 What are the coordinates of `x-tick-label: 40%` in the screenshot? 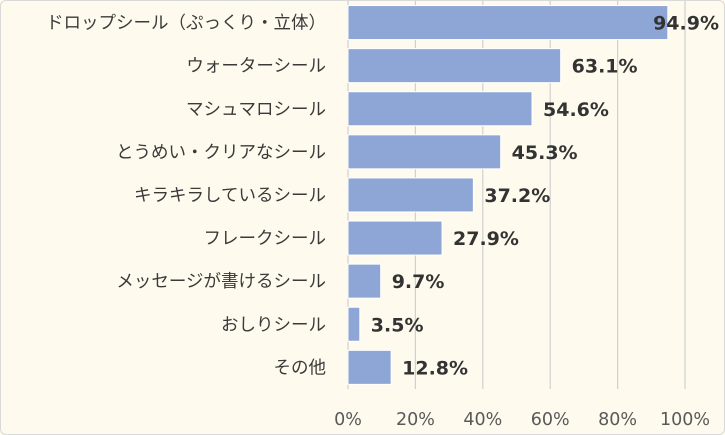 It's located at (482, 420).